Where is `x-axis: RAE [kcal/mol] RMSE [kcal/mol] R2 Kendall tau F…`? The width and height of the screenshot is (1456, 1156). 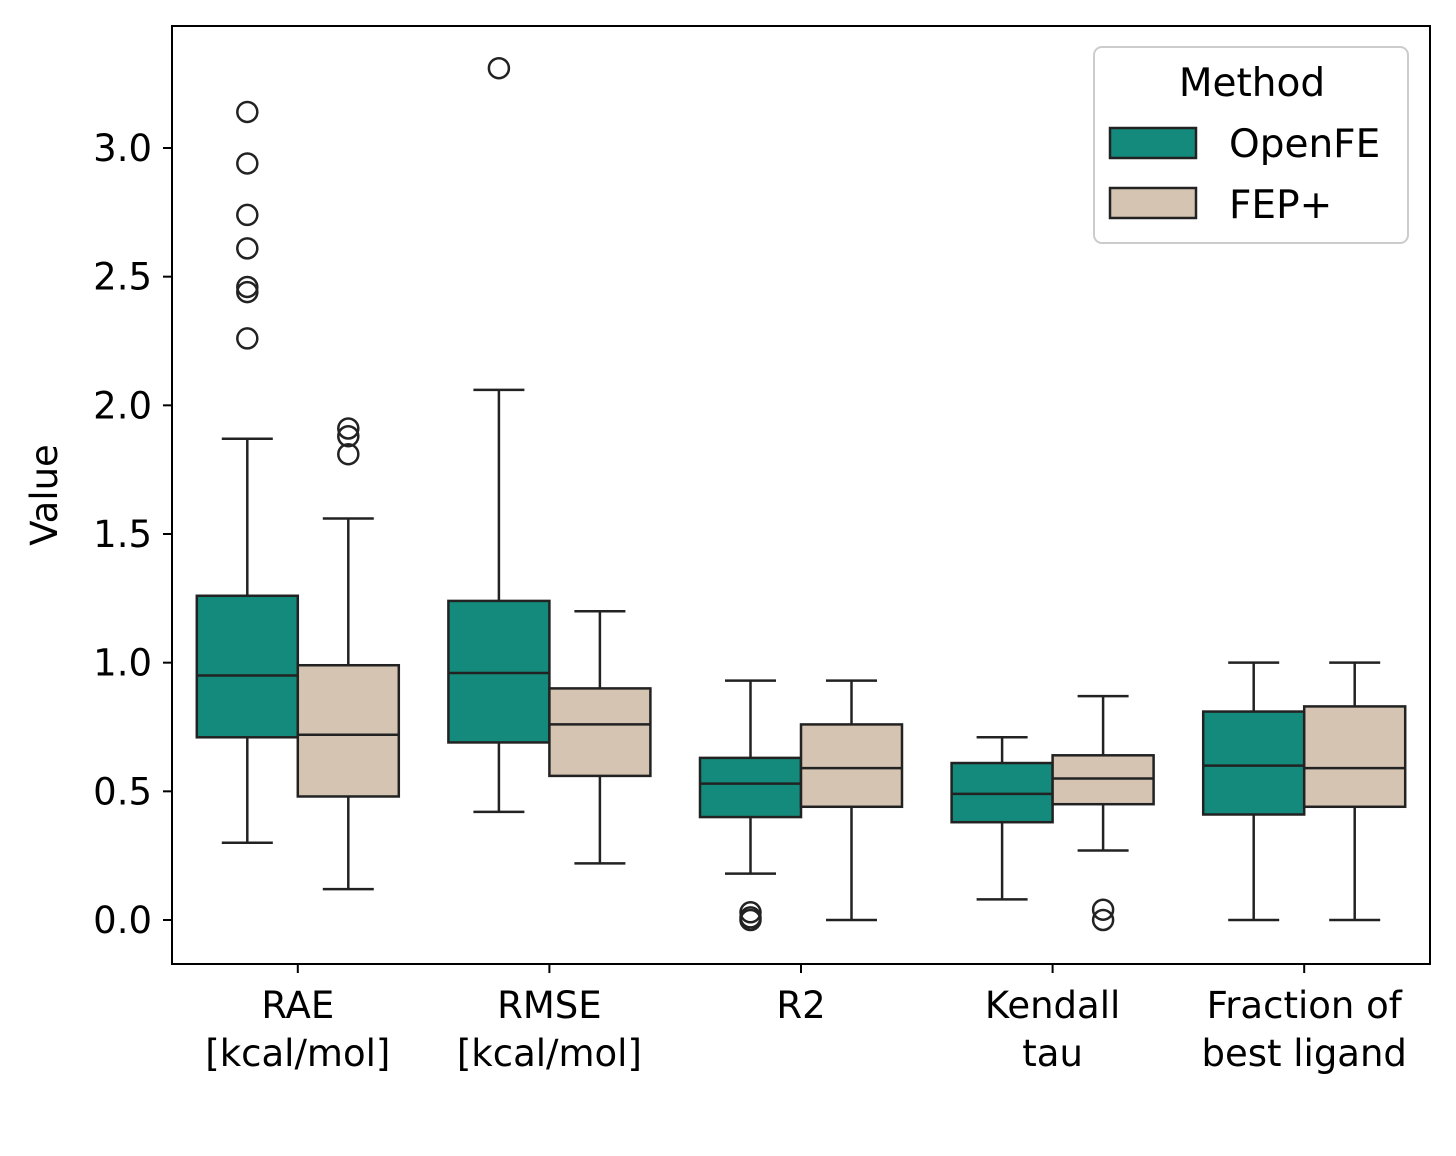
x-axis: RAE [kcal/mol] RMSE [kcal/mol] R2 Kendall tau F… is located at coordinates (806, 1019).